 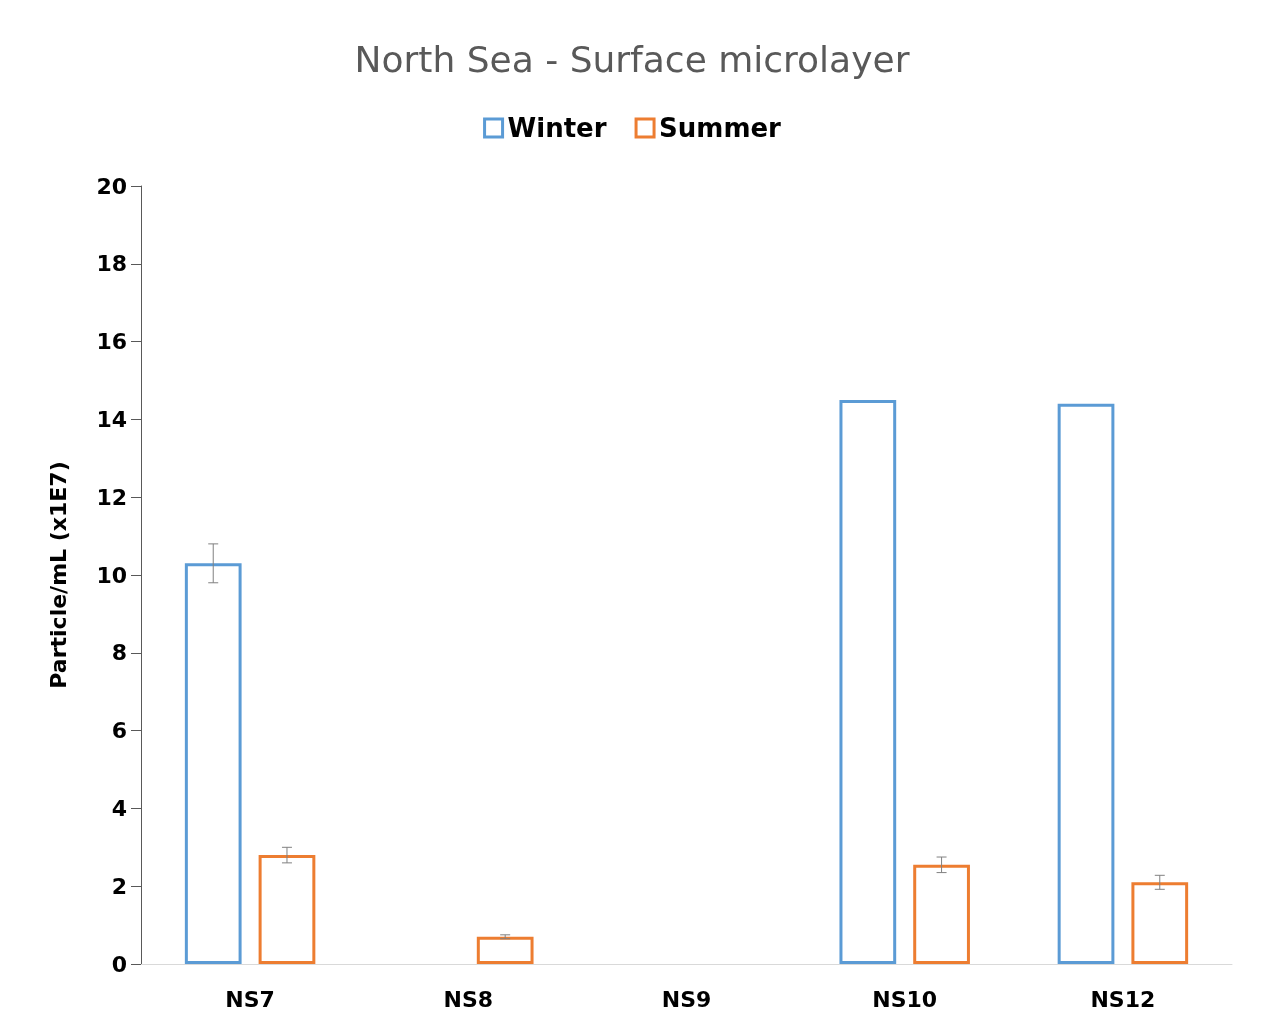 I want to click on y-tick-label: 16, so click(x=111, y=342).